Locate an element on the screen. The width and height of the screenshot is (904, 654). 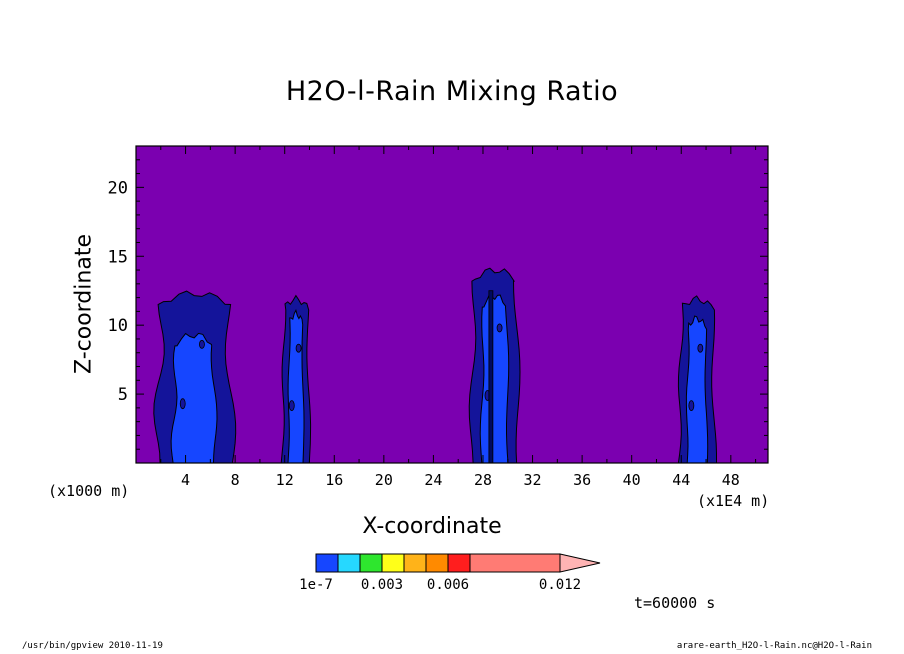
x-tick-label: 16 is located at coordinates (334, 480).